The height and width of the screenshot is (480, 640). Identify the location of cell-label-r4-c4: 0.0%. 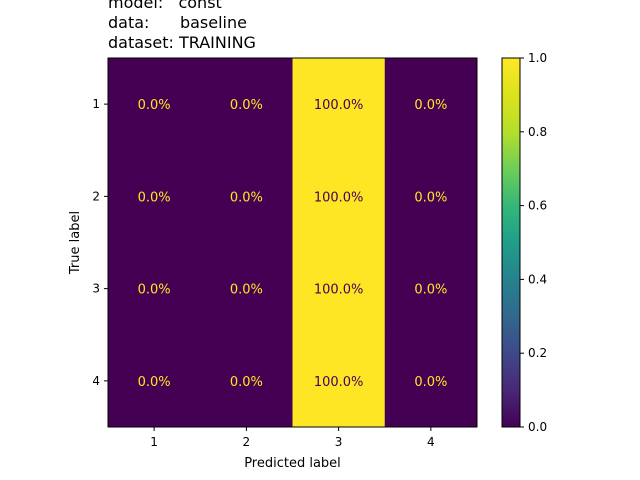
(430, 382).